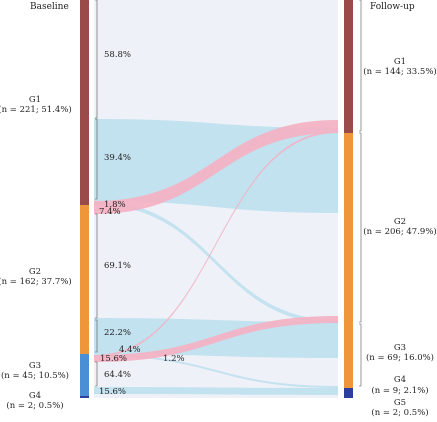 Image resolution: width=437 pixels, height=422 pixels. I want to click on followup-bracket-g1, so click(360, 66).